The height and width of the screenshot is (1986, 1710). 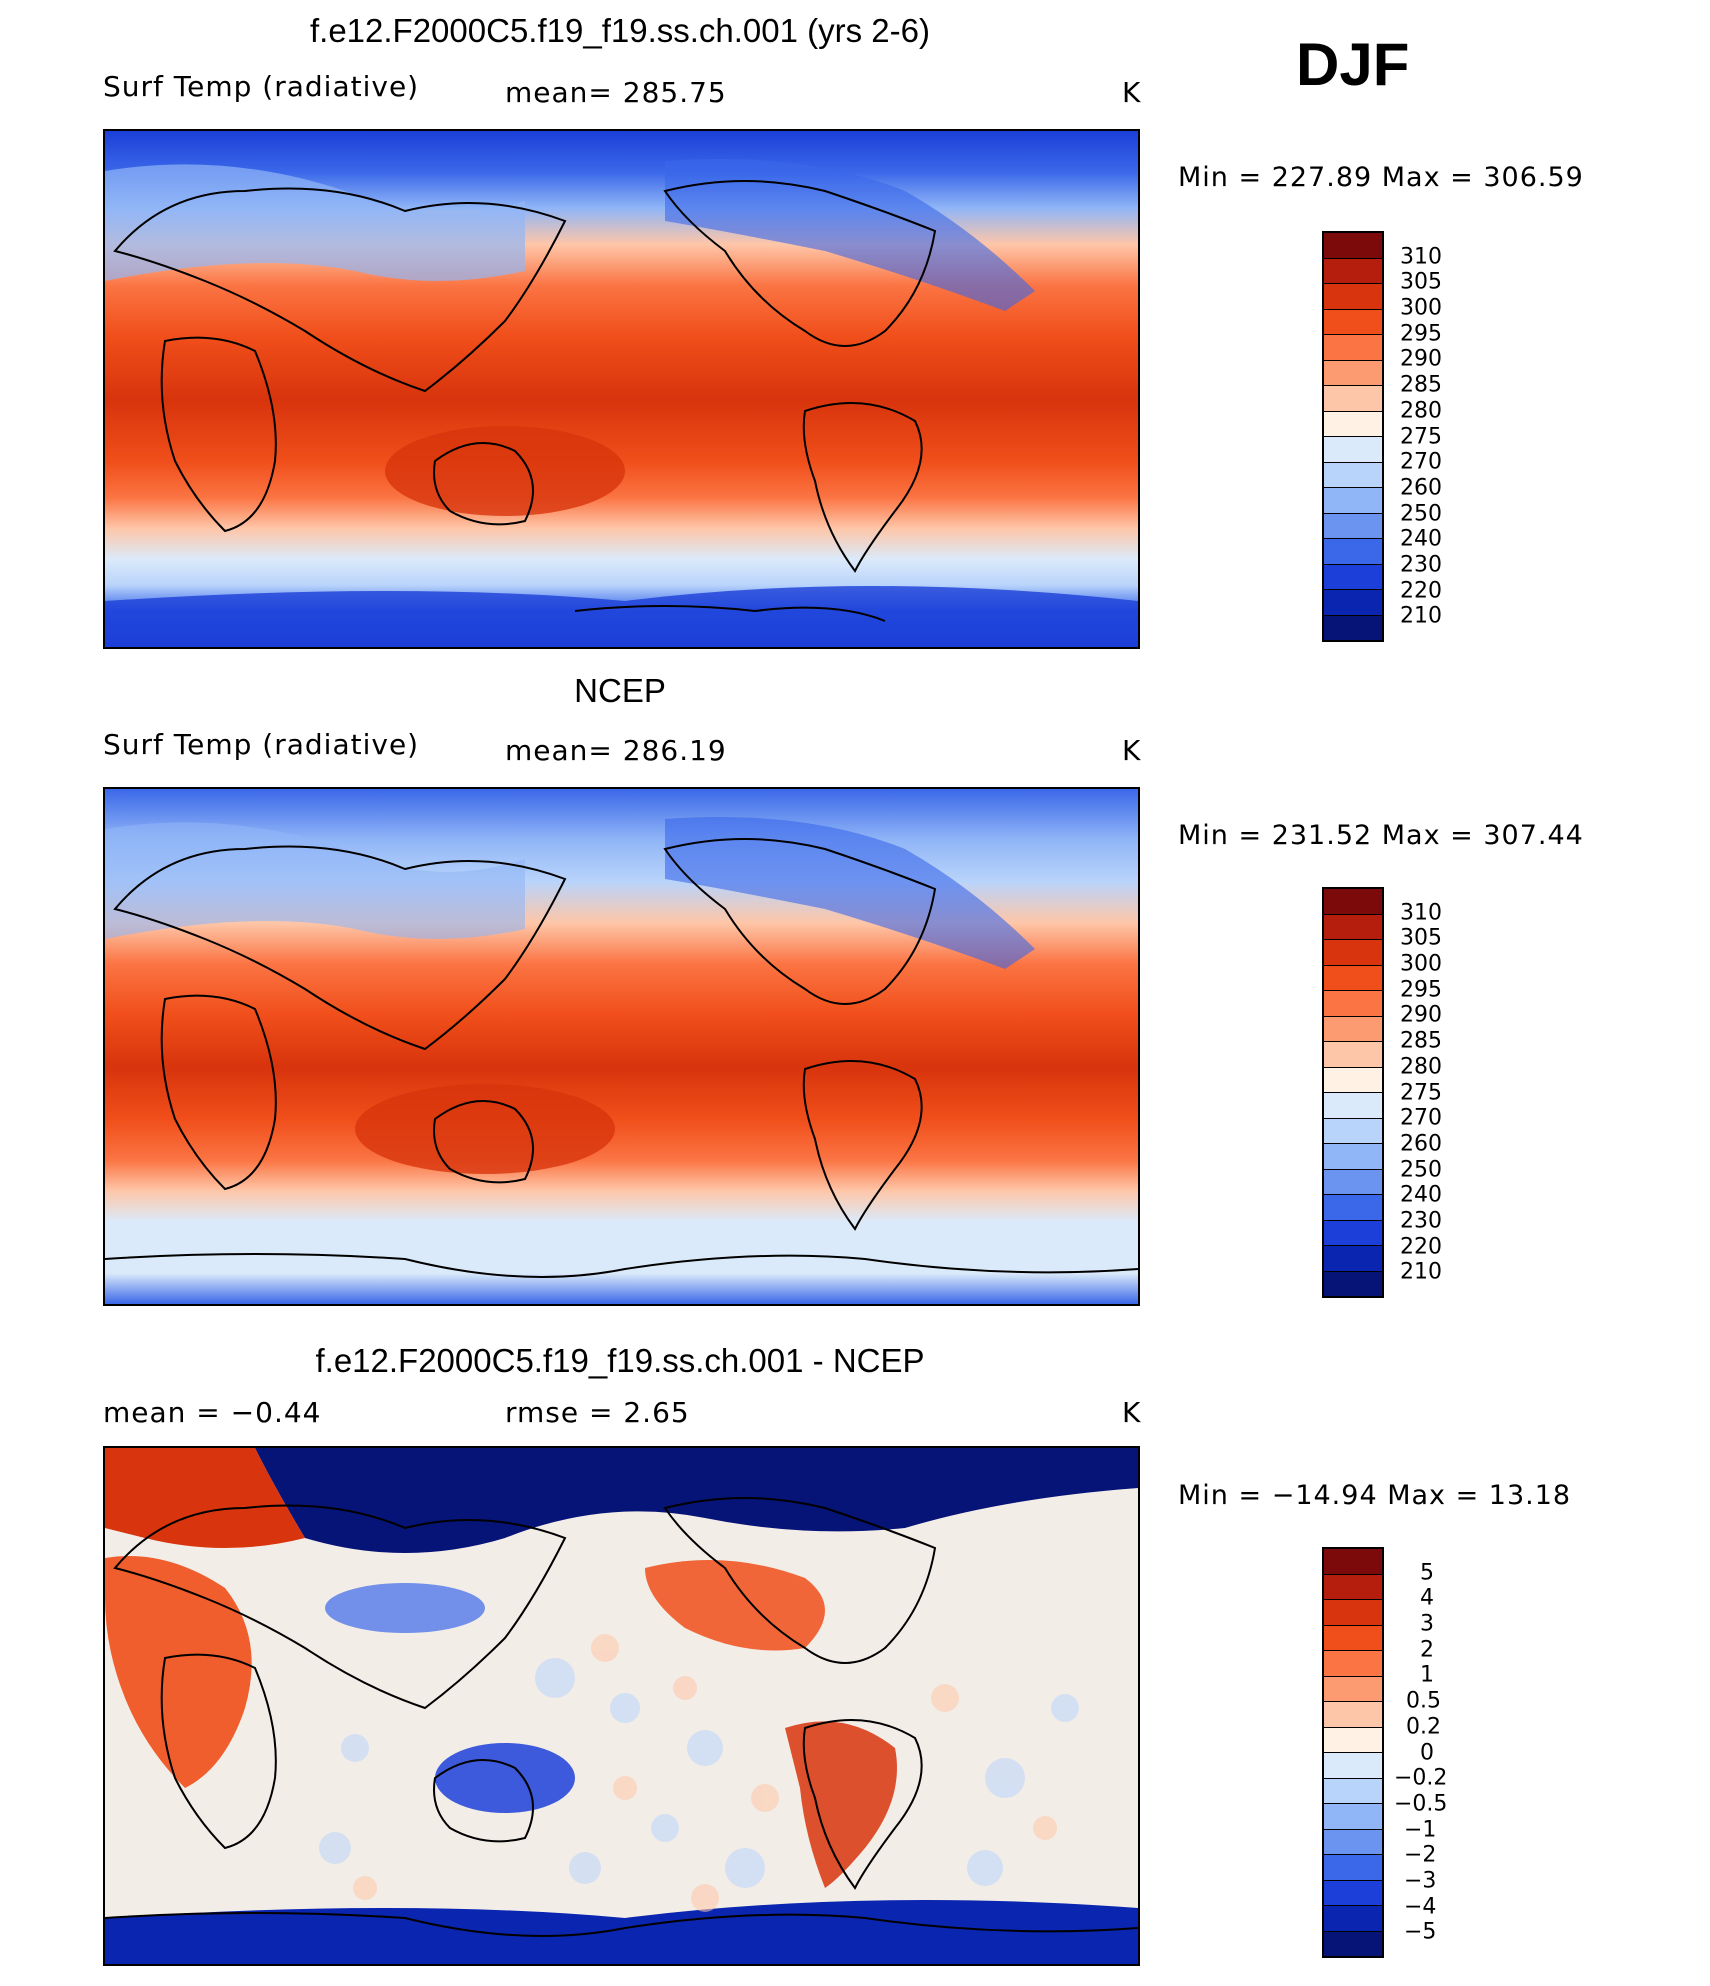 I want to click on difference-colorbar, so click(x=1353, y=1752).